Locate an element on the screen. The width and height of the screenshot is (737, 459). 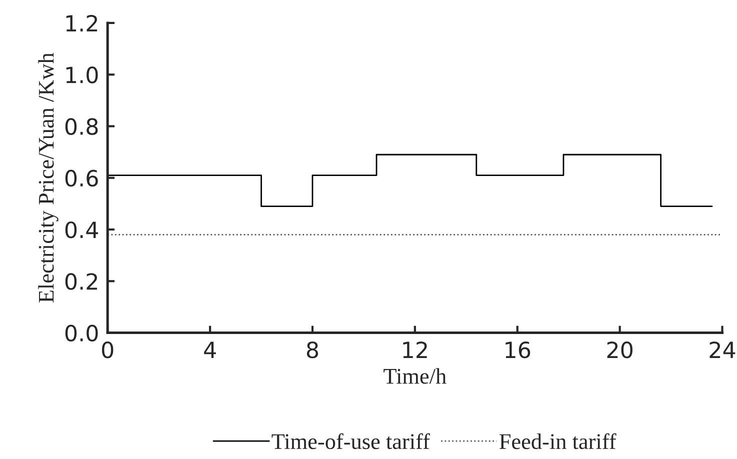
y-tick-label: 0.2 is located at coordinates (81, 281).